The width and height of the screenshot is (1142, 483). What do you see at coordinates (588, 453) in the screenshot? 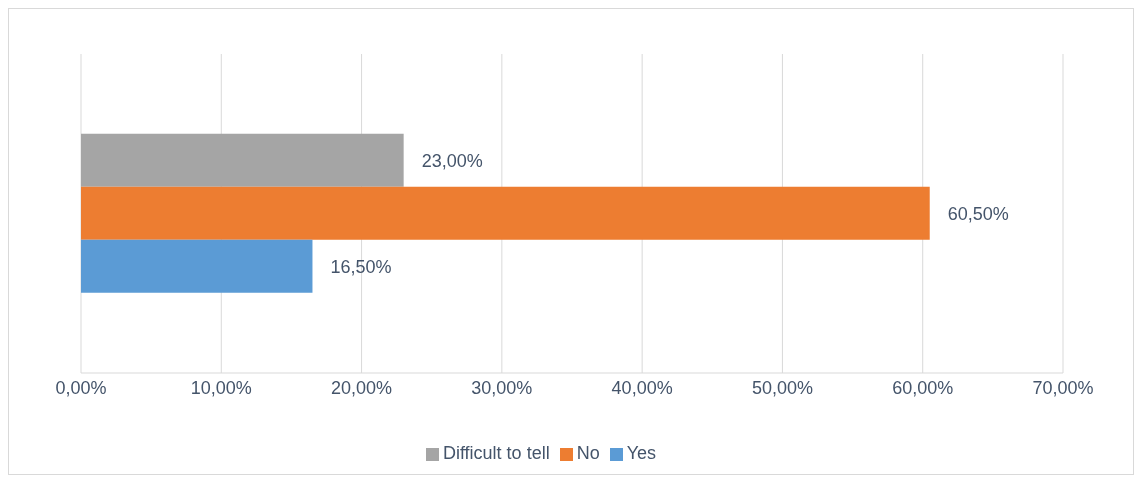
I see `legend-label: No` at bounding box center [588, 453].